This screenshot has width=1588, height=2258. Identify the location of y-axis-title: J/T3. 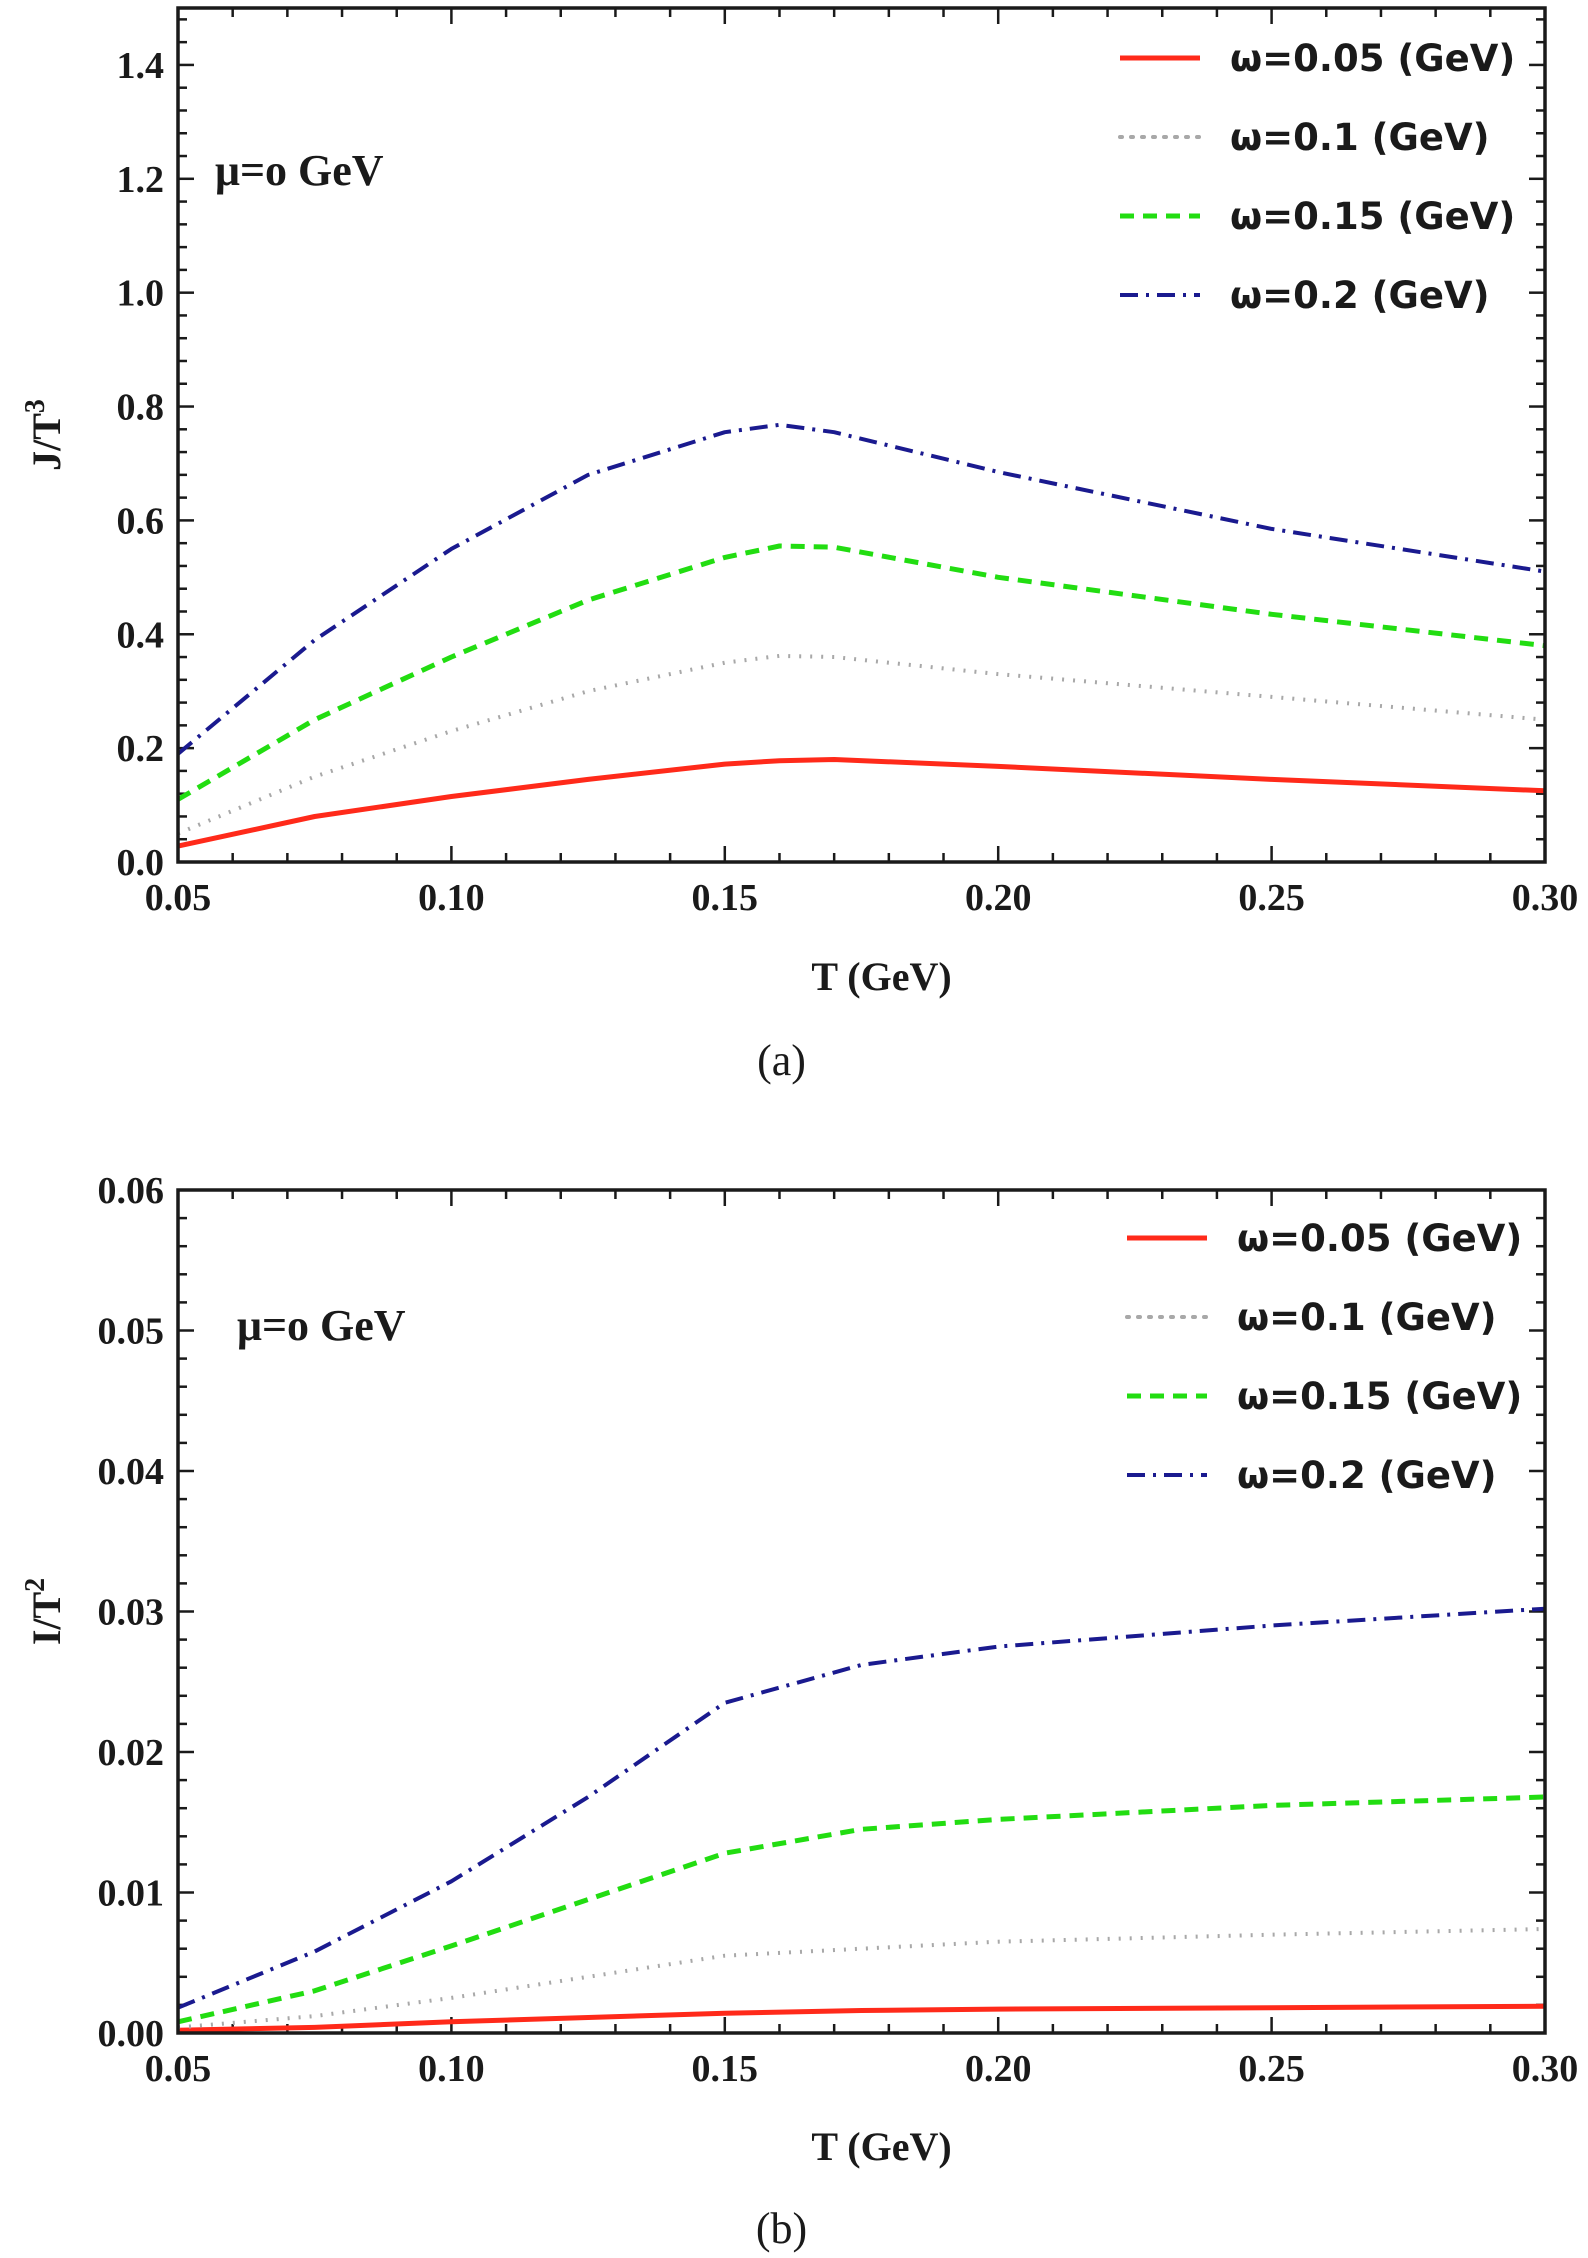
(44, 435).